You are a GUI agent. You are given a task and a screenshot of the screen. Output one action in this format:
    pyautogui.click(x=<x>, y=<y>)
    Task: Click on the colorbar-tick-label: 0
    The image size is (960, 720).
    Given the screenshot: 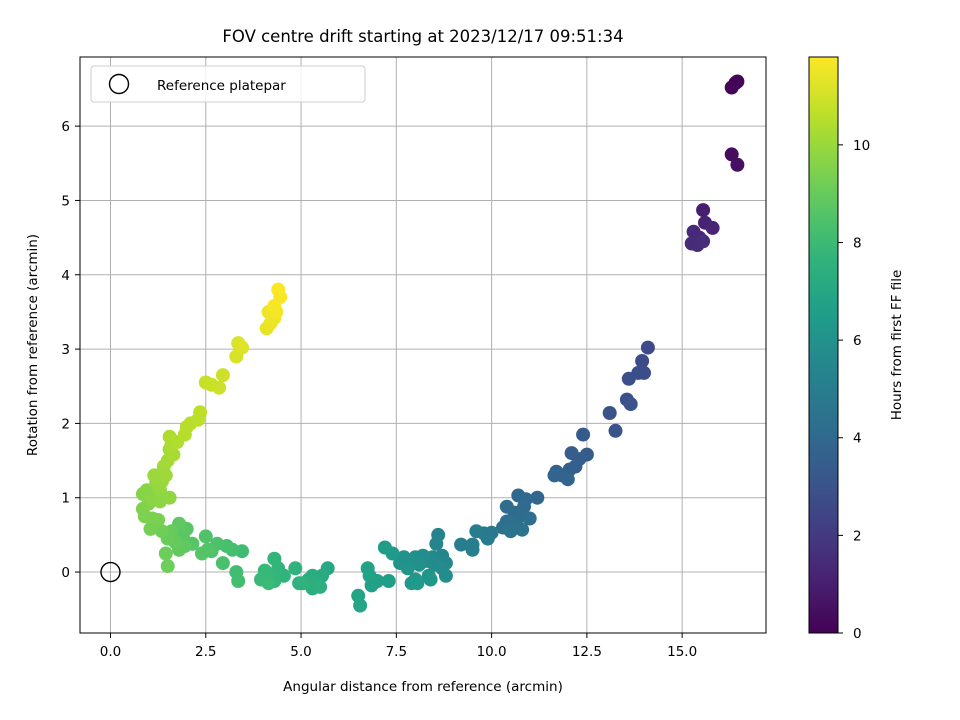 What is the action you would take?
    pyautogui.click(x=857, y=634)
    